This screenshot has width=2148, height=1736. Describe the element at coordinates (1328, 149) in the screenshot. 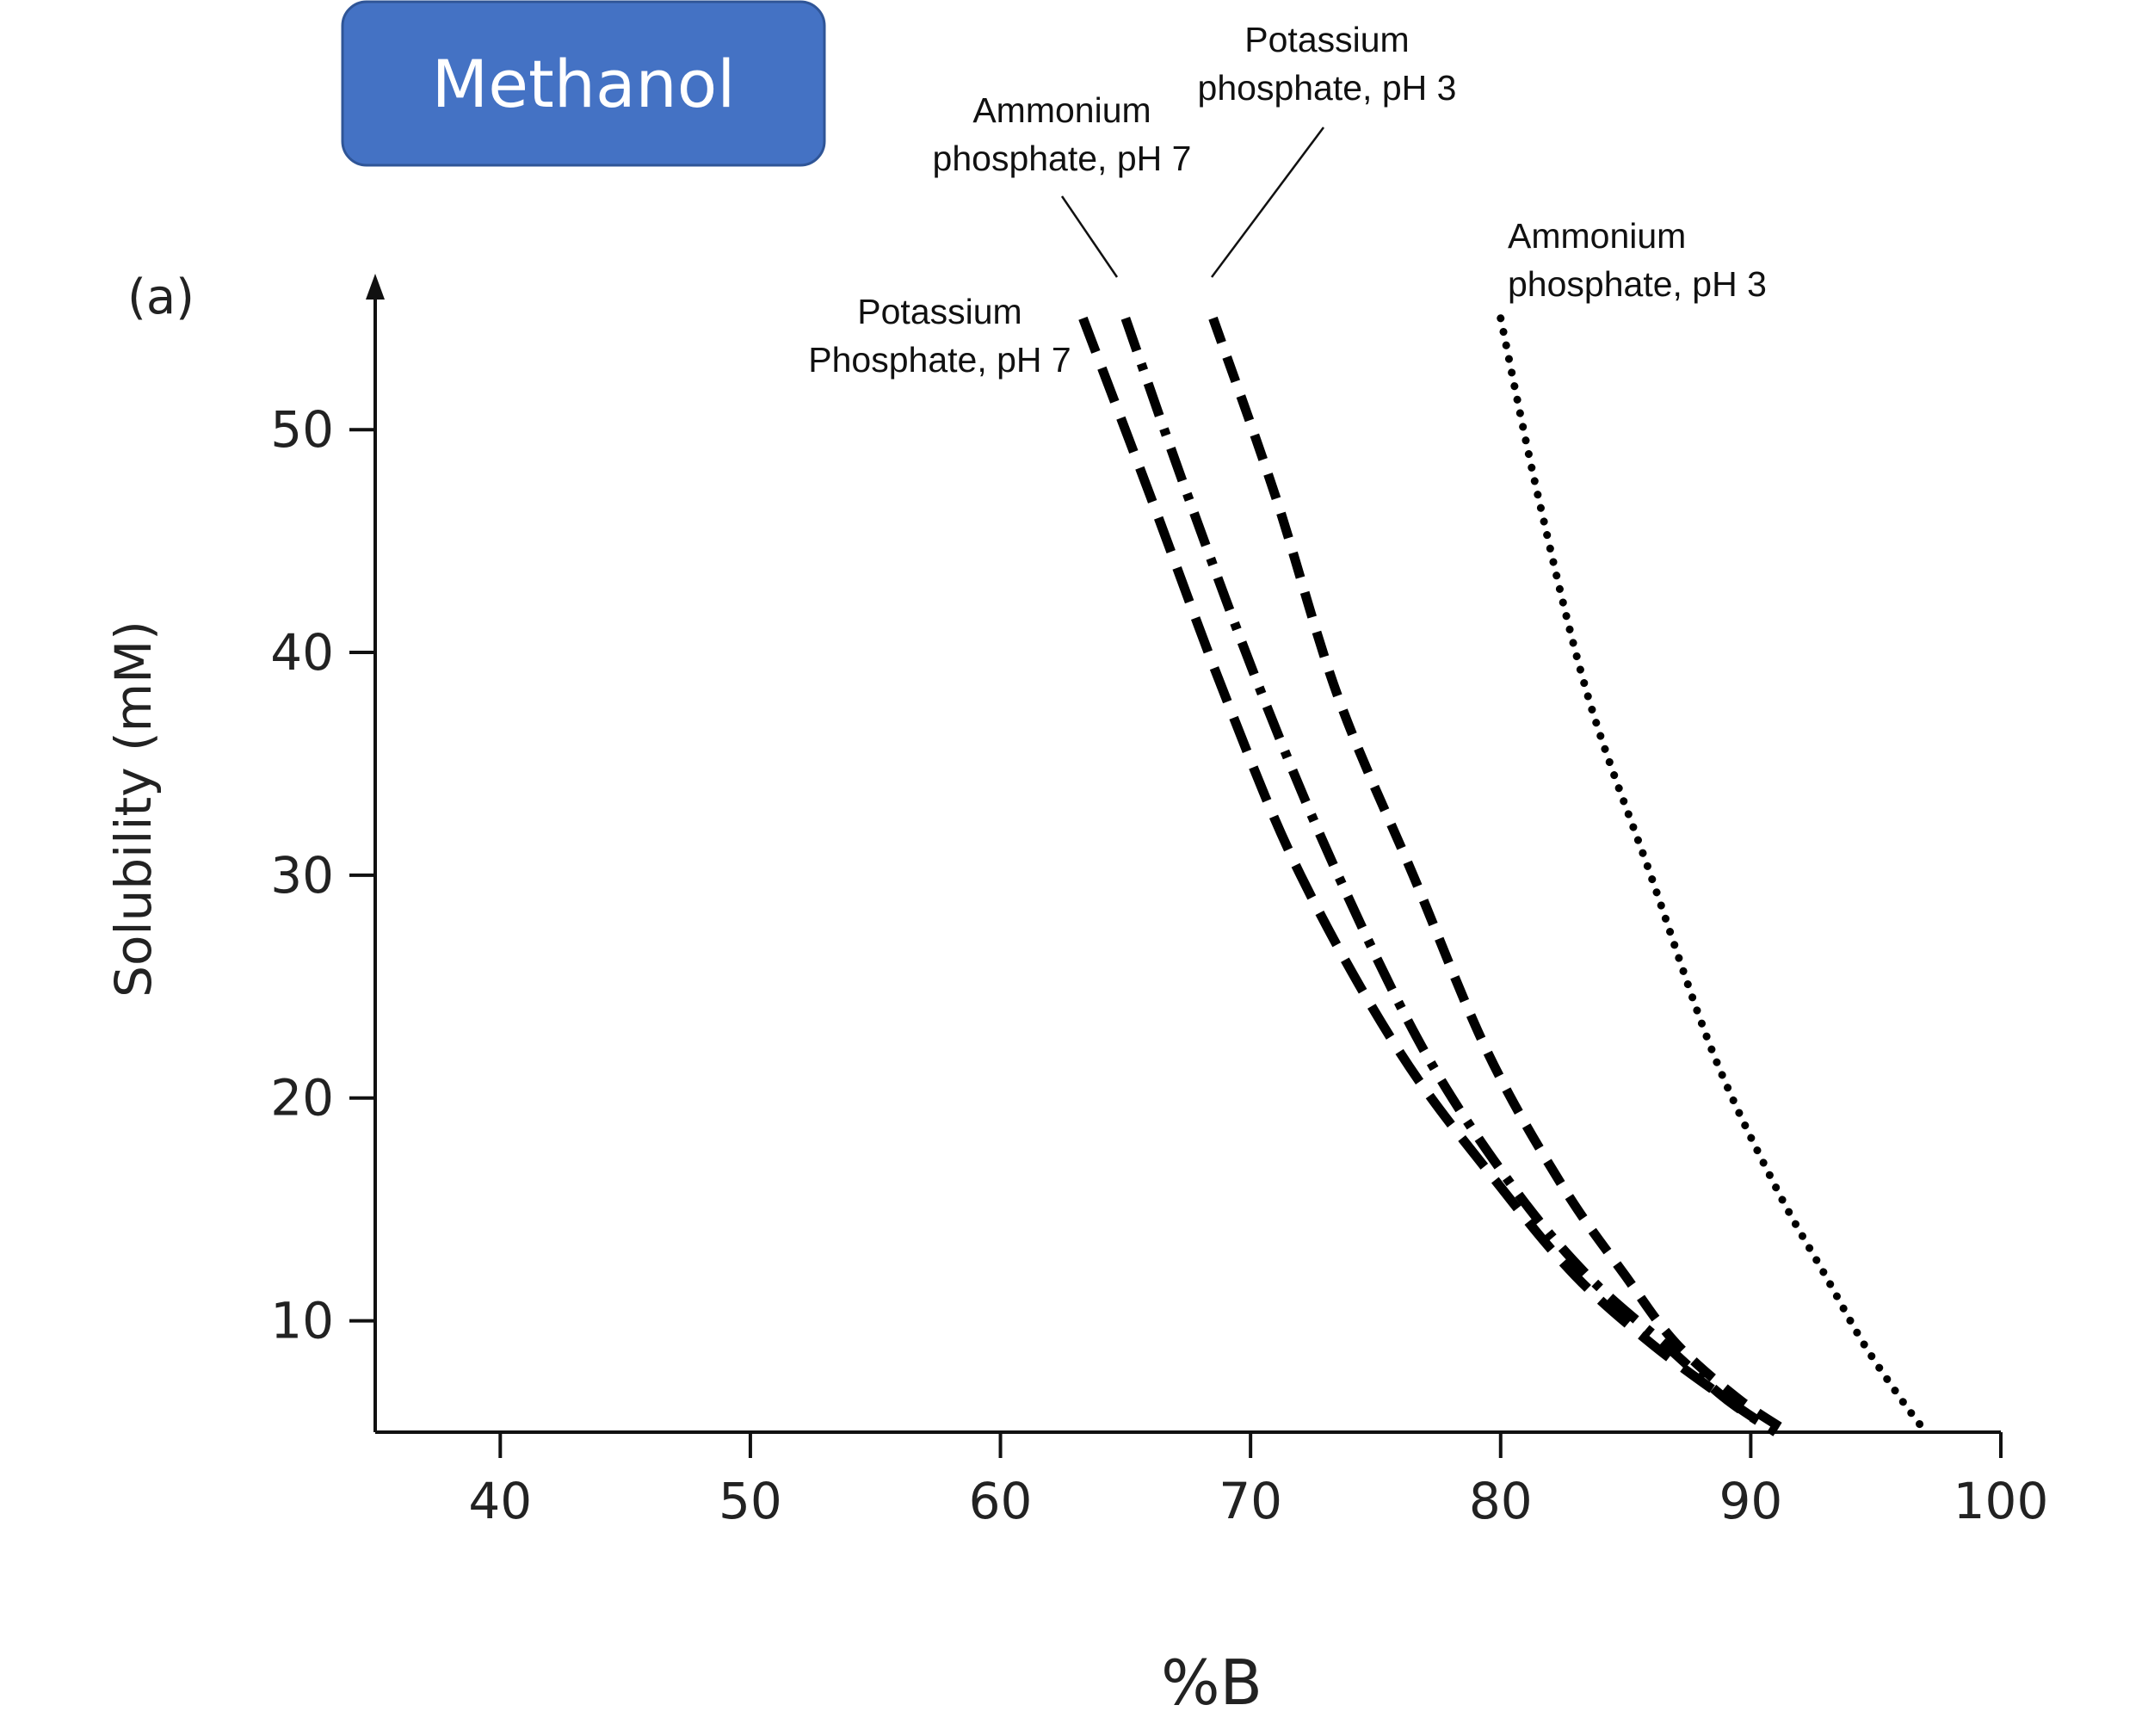

I see `series-annotation-2: Potassium phosphate, pH 3` at that location.